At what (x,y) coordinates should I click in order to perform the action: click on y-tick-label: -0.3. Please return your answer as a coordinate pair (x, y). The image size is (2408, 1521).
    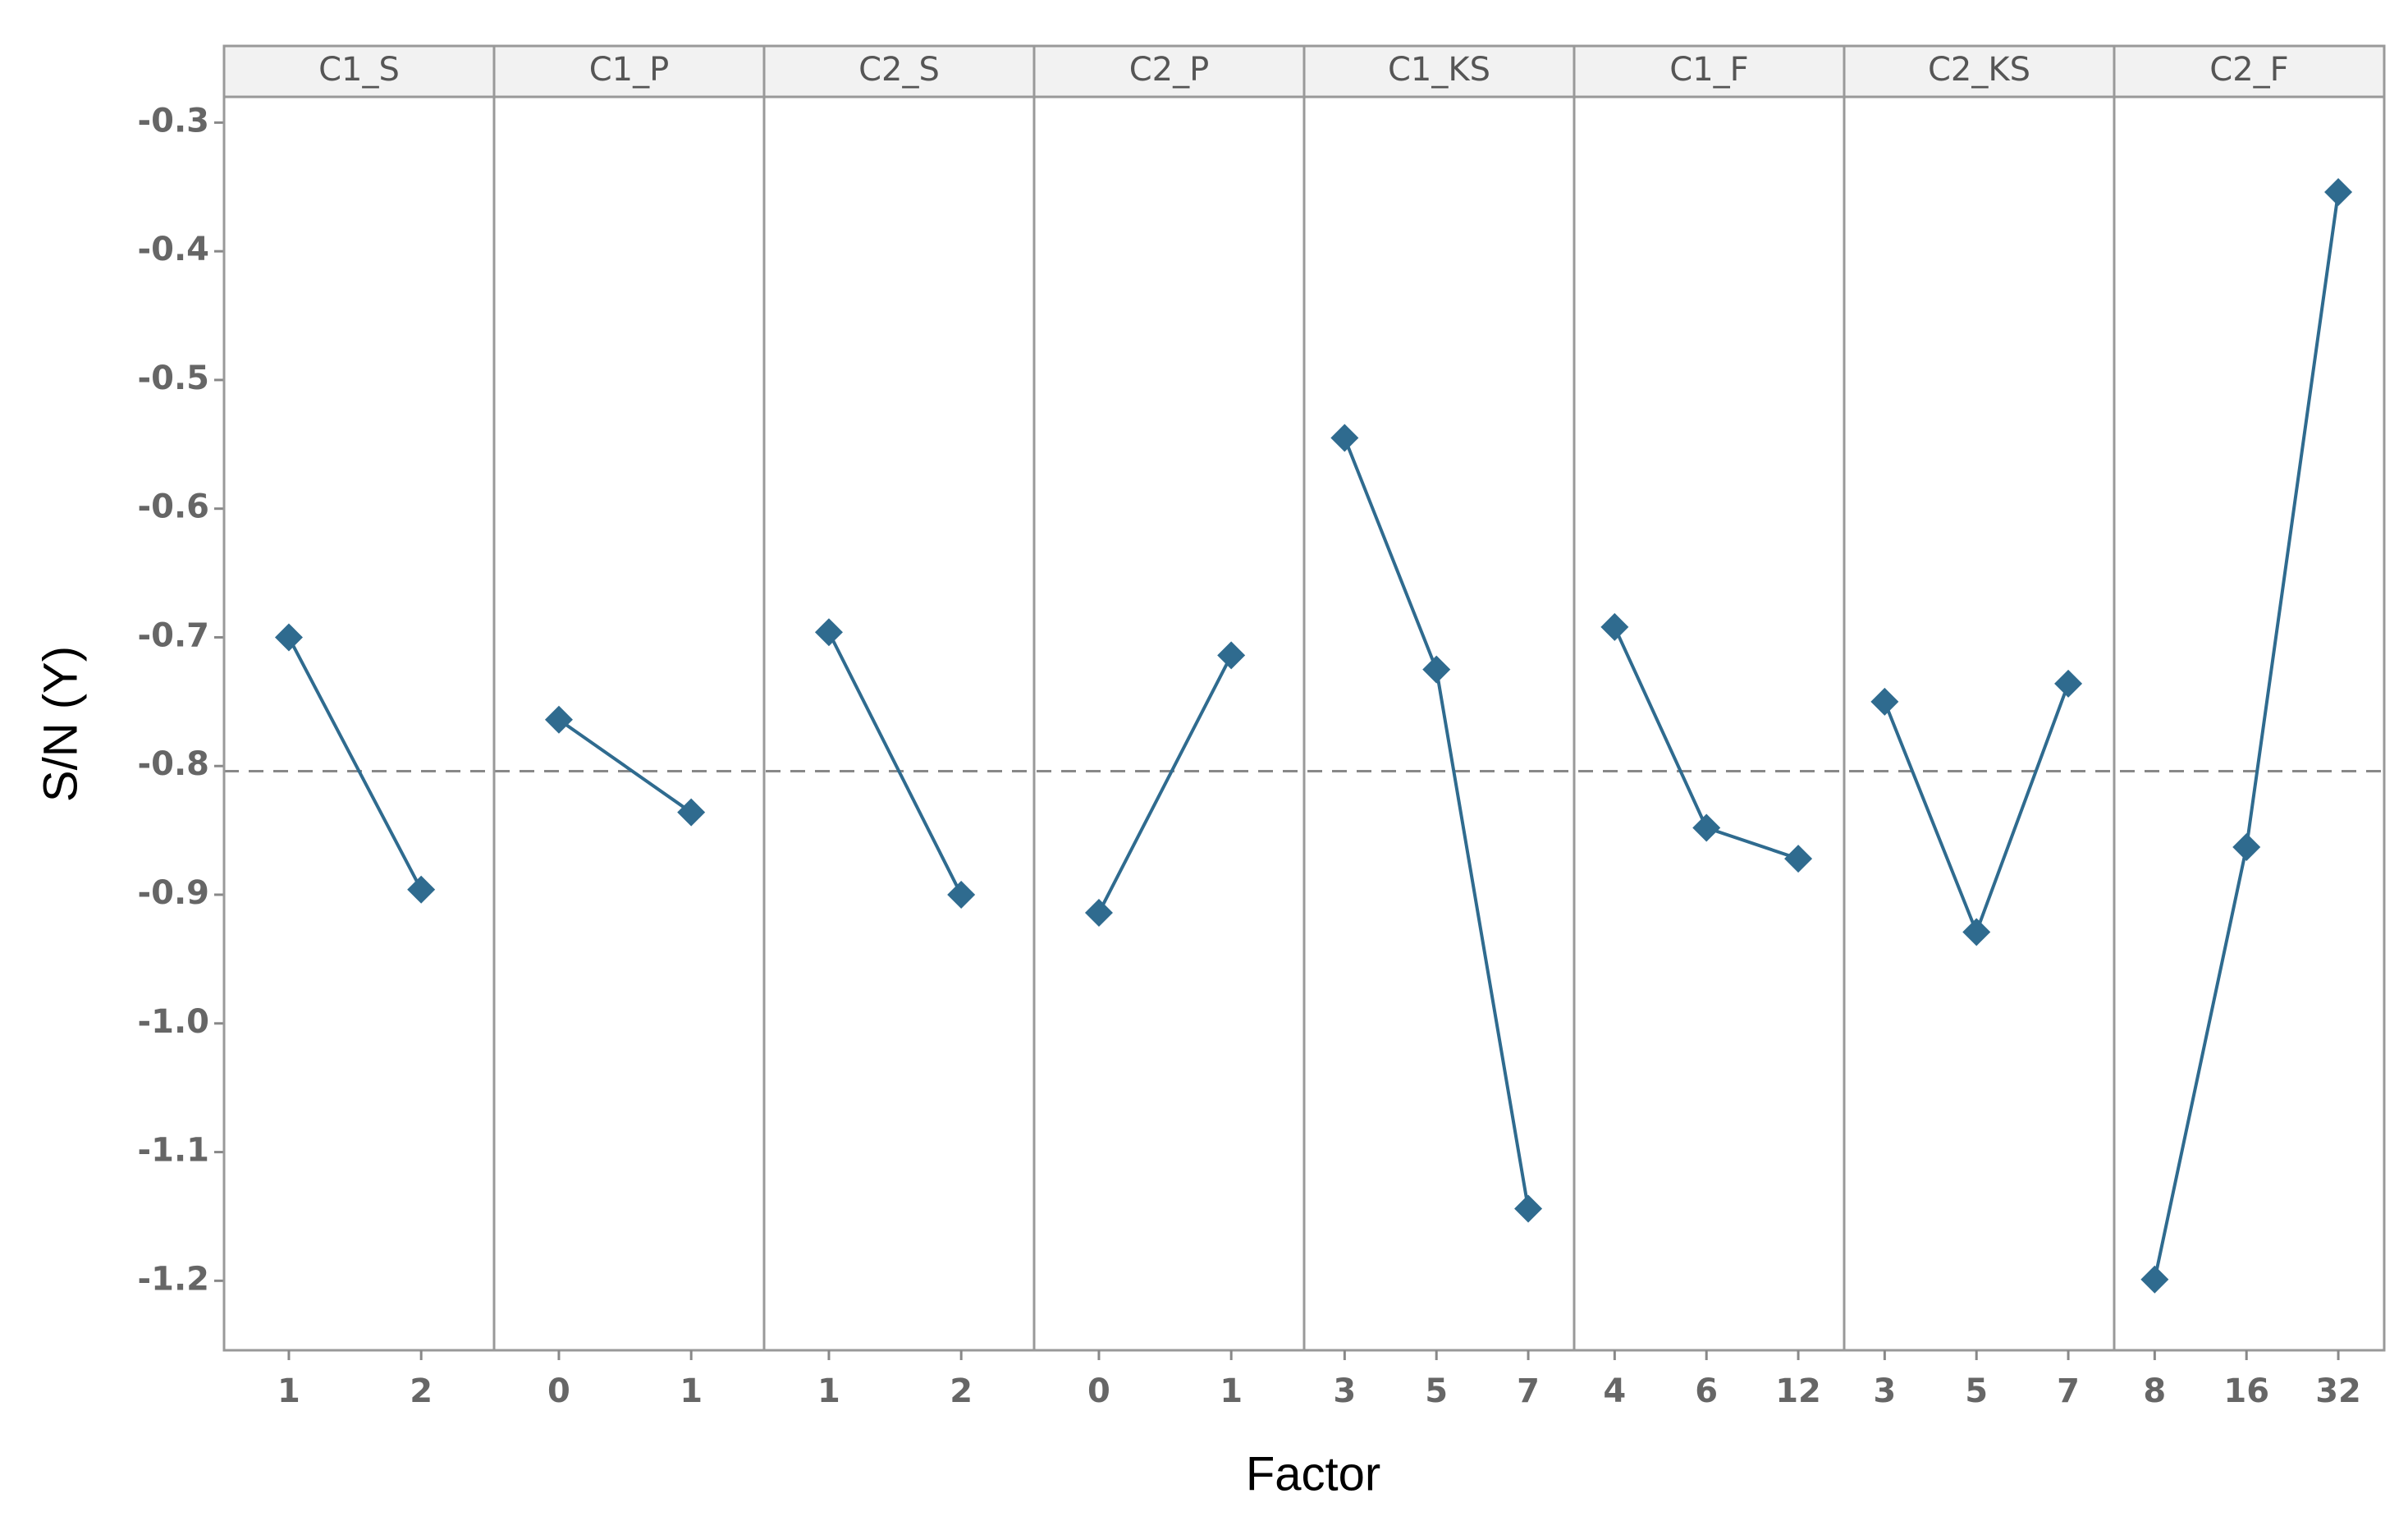
    Looking at the image, I should click on (174, 121).